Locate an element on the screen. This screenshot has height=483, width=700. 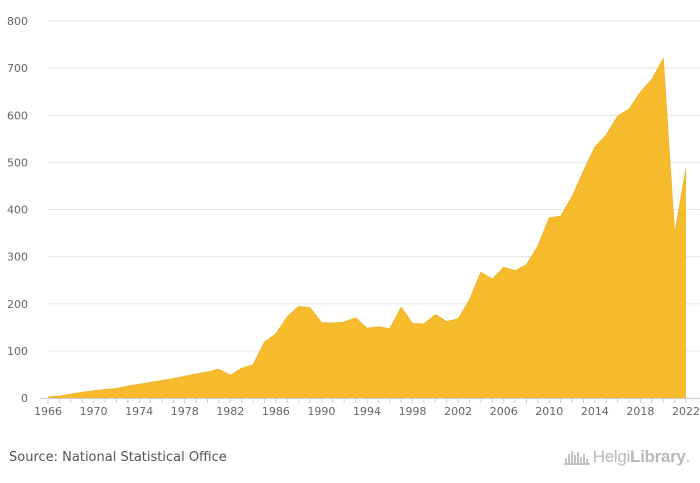
y-tick-label: 400 is located at coordinates (17, 210).